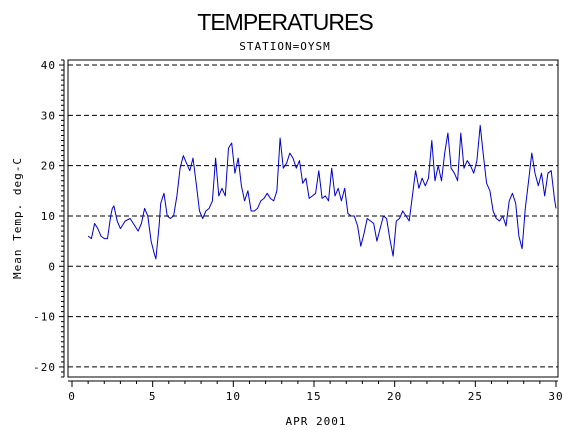 The width and height of the screenshot is (570, 430). What do you see at coordinates (44, 367) in the screenshot?
I see `y-tick-label: -20` at bounding box center [44, 367].